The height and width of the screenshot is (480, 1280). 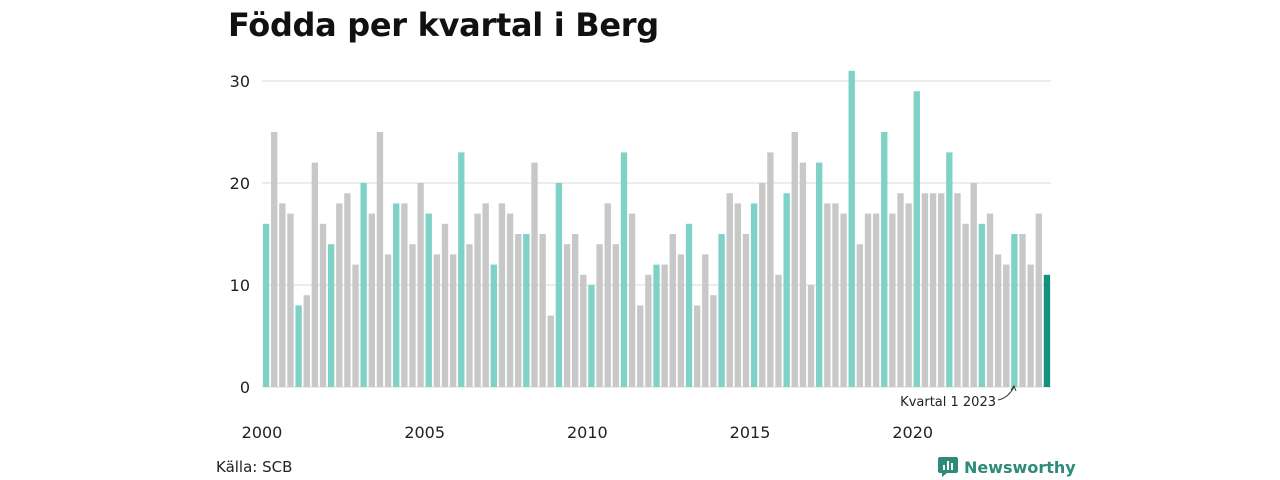 I want to click on brand-logo: Newsworthy, so click(x=1007, y=467).